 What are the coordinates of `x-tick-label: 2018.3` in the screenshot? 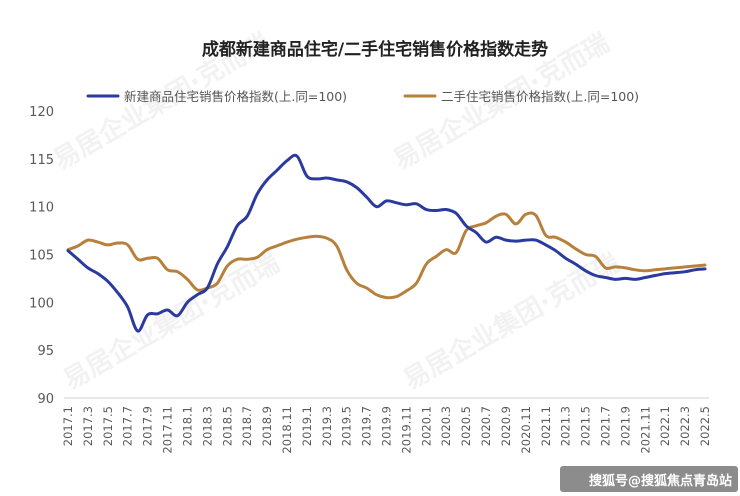 It's located at (207, 426).